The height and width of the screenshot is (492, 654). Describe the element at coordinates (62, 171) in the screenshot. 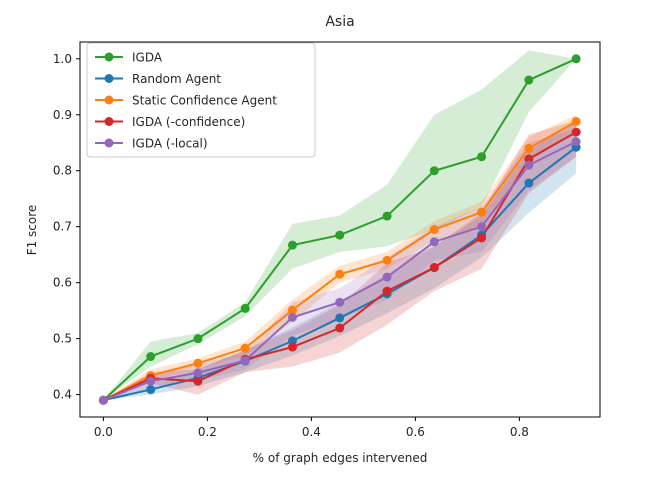

I see `y-tick-label: 0.8` at that location.